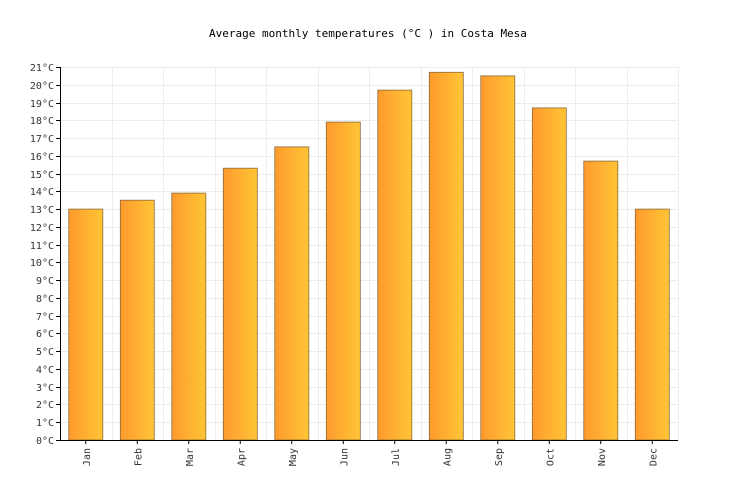 This screenshot has width=736, height=500. What do you see at coordinates (189, 316) in the screenshot?
I see `bar-mar` at bounding box center [189, 316].